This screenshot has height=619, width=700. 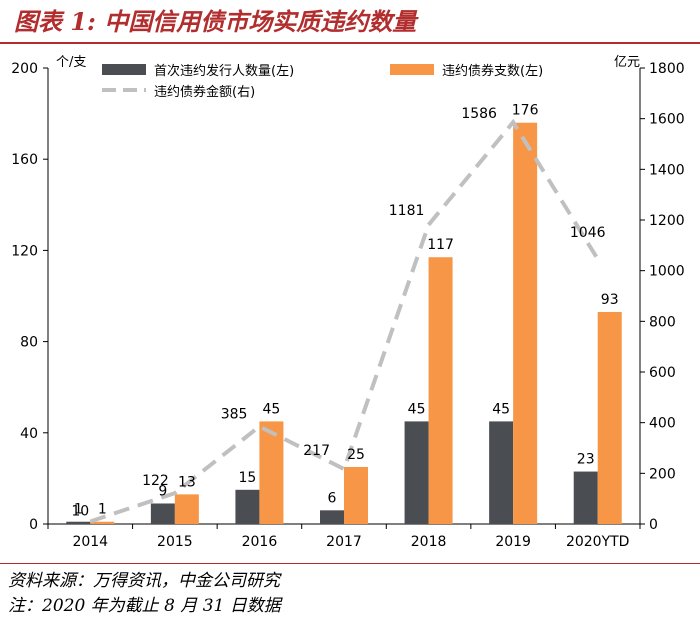 What do you see at coordinates (90, 542) in the screenshot?
I see `x-tick-label: 2014` at bounding box center [90, 542].